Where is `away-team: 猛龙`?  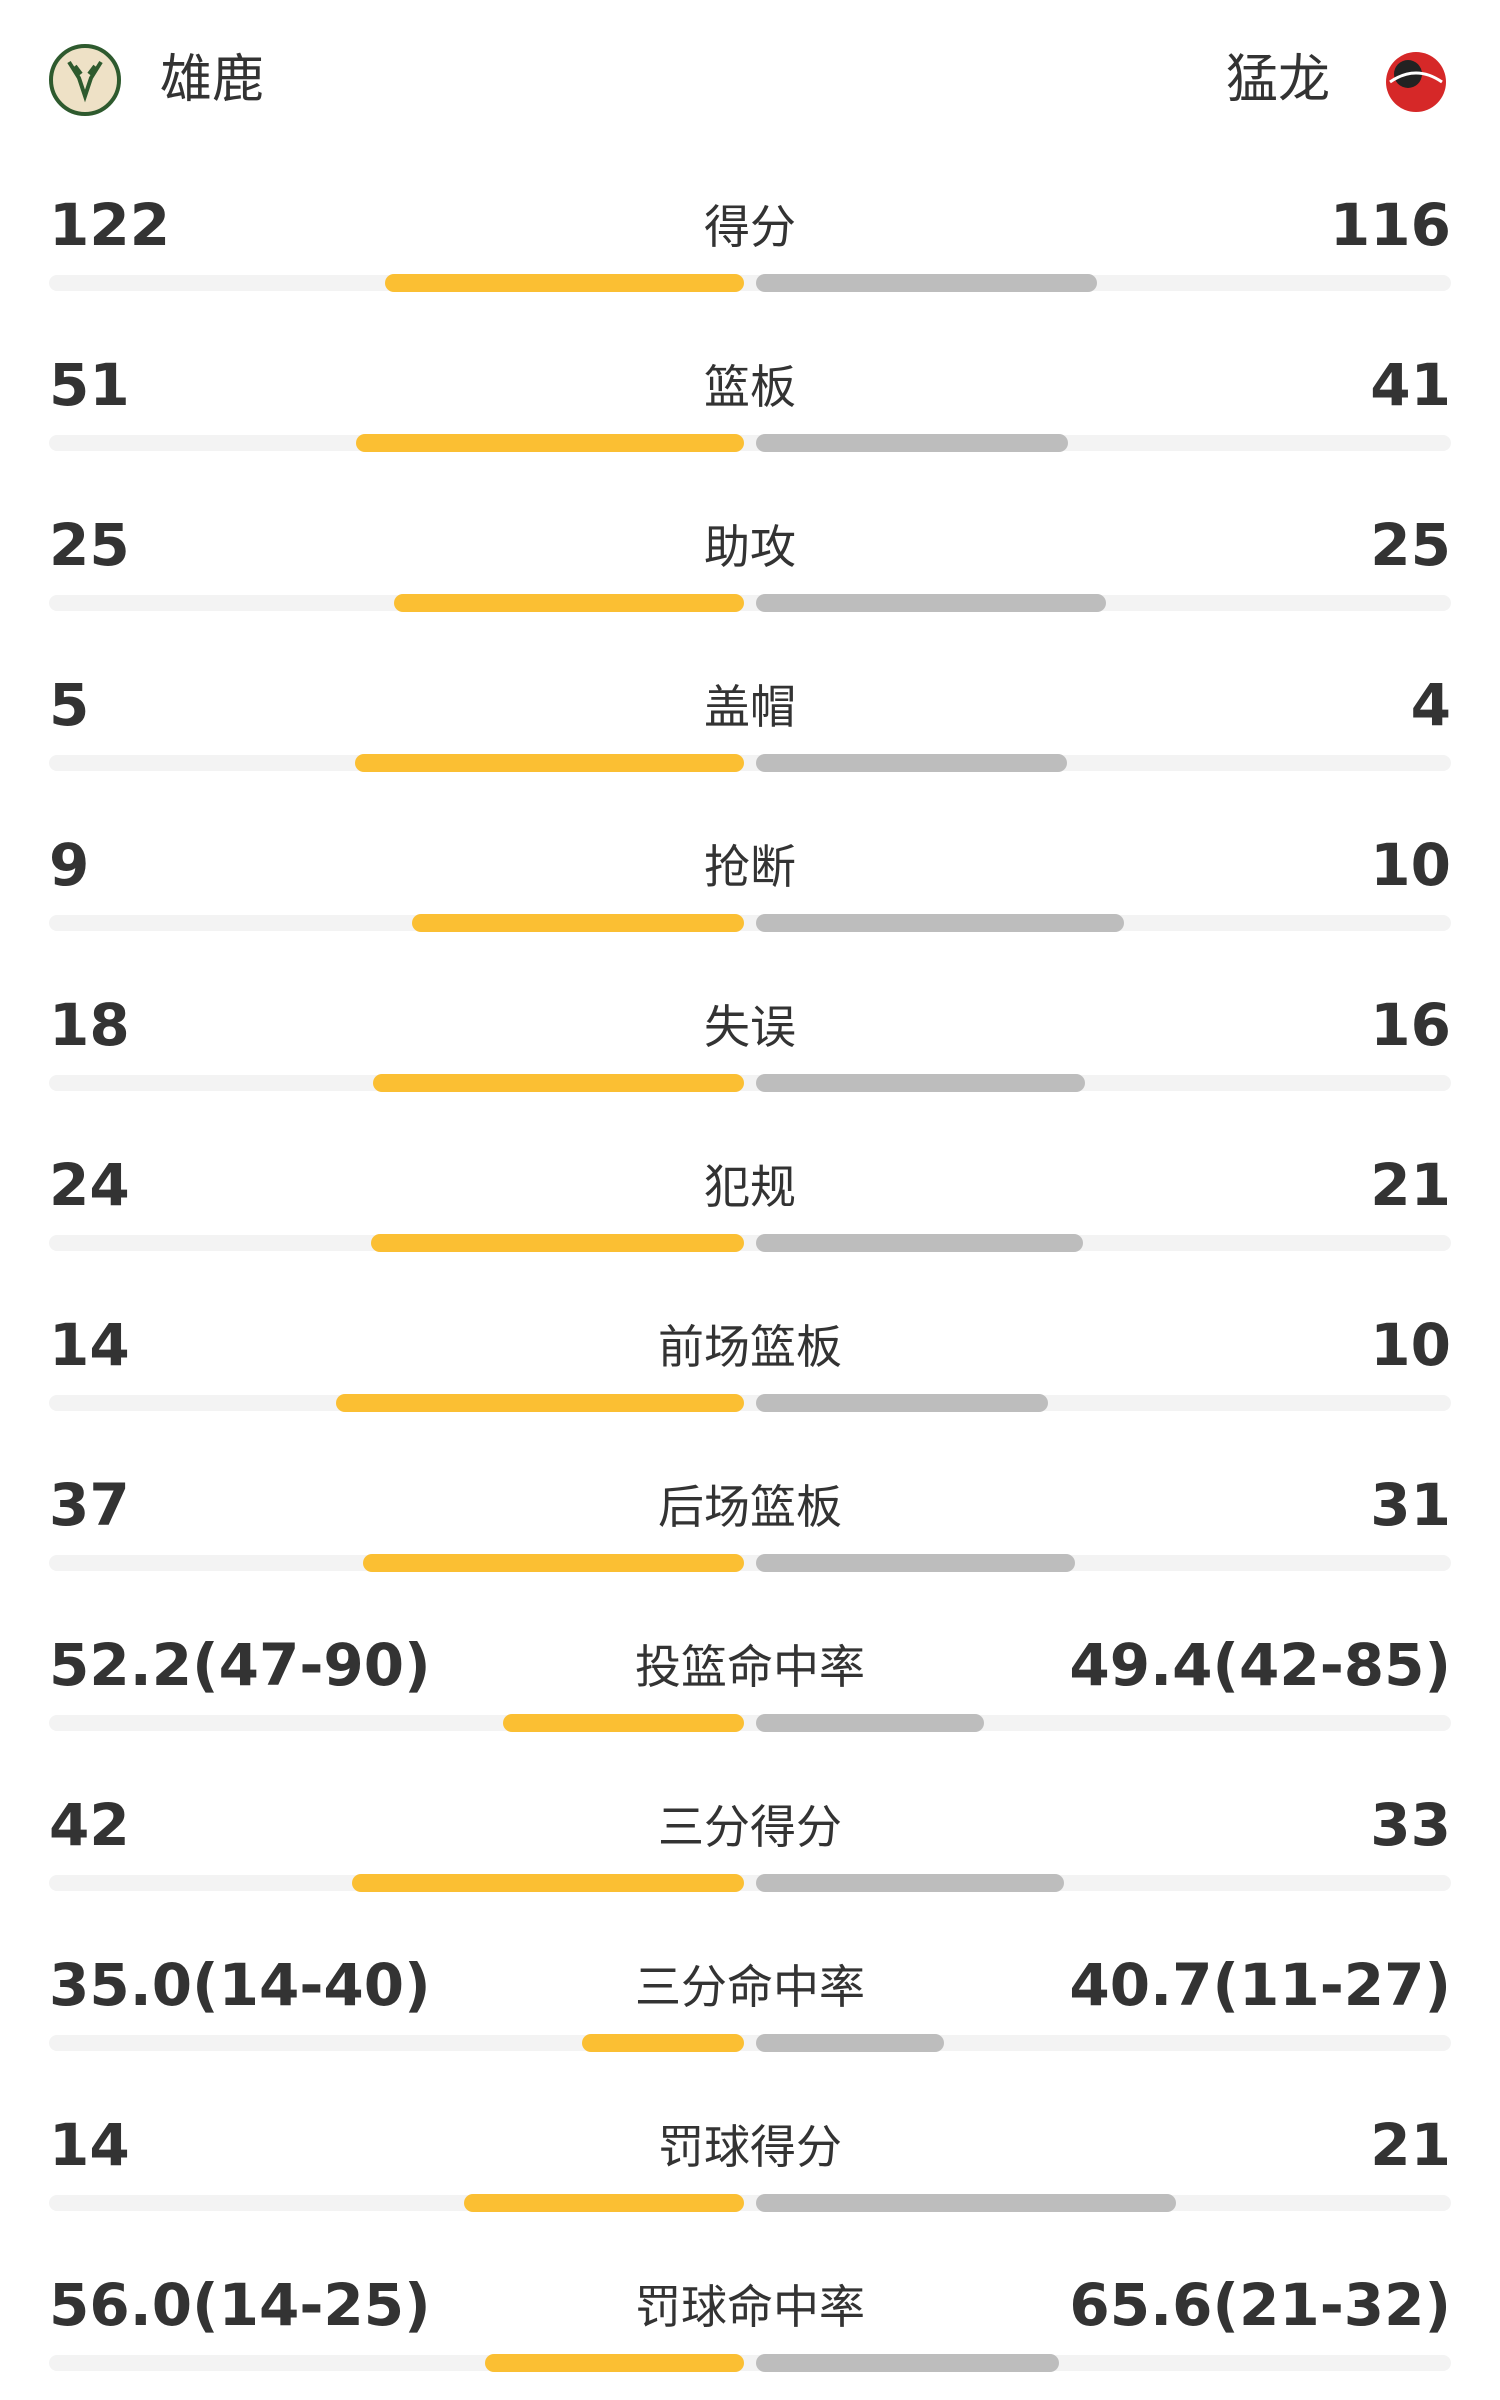 away-team: 猛龙 is located at coordinates (1277, 80).